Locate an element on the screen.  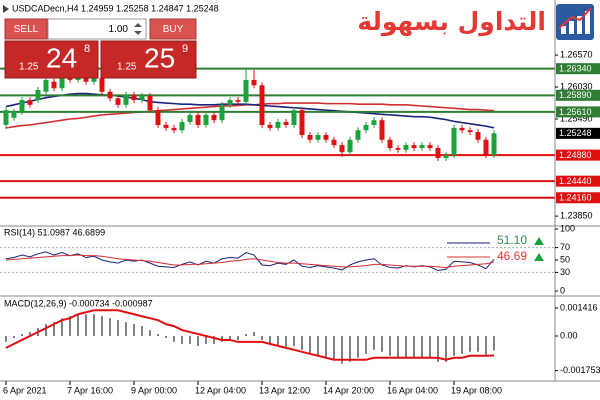
trade-panel: SELL 1.00 BUY 1.25 24 8 1.25 25 9 is located at coordinates (100, 48).